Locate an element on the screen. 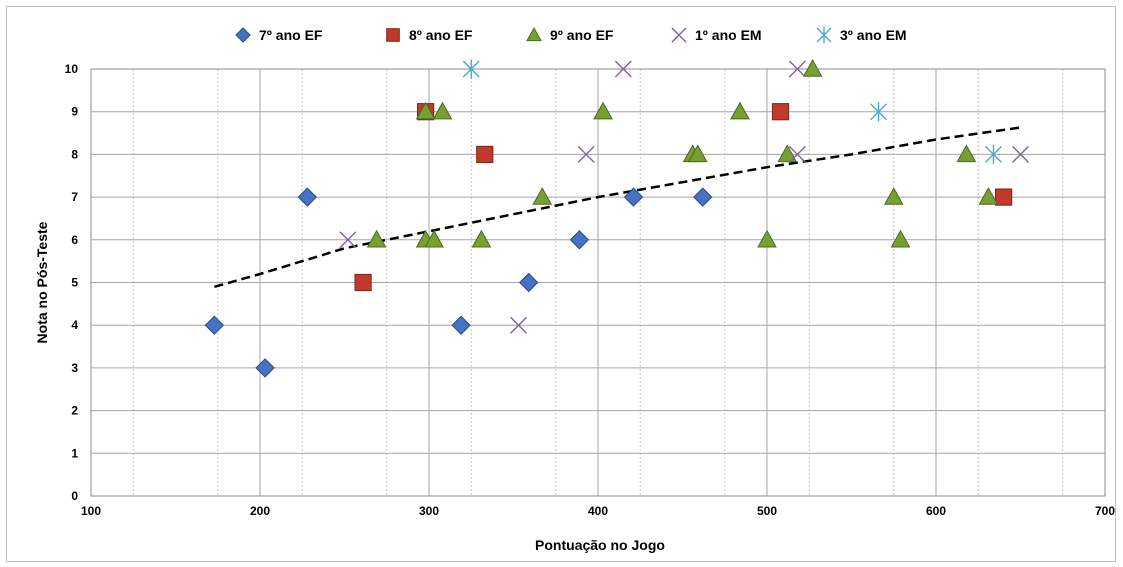 The height and width of the screenshot is (567, 1123). legend-item: 8º ano EF is located at coordinates (429, 35).